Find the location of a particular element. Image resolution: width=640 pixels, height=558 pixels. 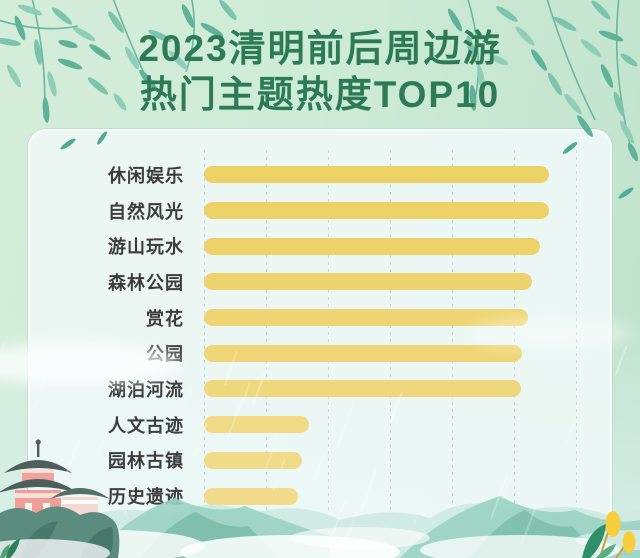

title-line-1: 2023清明前后周边游 is located at coordinates (320, 48).